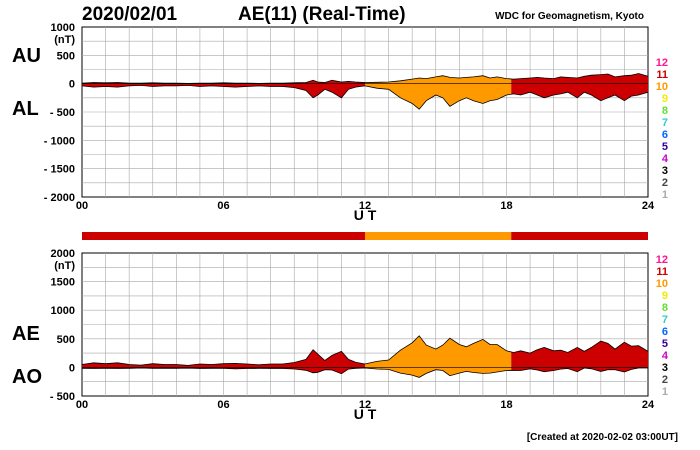 The image size is (700, 450). I want to click on date-label: 2020/02/01, so click(130, 14).